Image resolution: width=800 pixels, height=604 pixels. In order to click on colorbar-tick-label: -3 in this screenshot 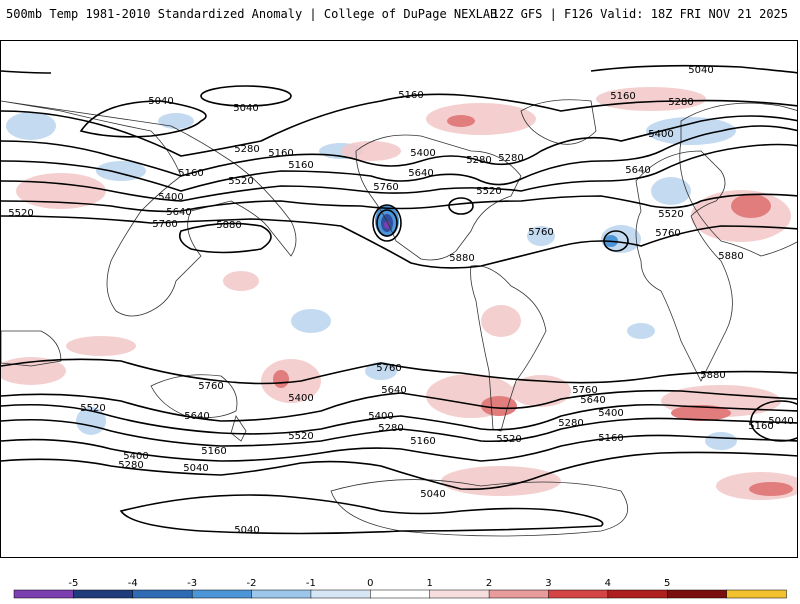, I will do `click(192, 583)`.